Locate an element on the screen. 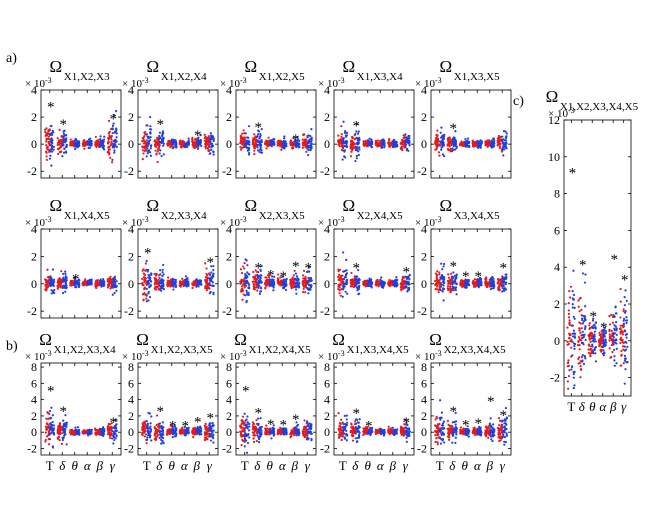 The image size is (671, 507). points-a9 is located at coordinates (374, 274).